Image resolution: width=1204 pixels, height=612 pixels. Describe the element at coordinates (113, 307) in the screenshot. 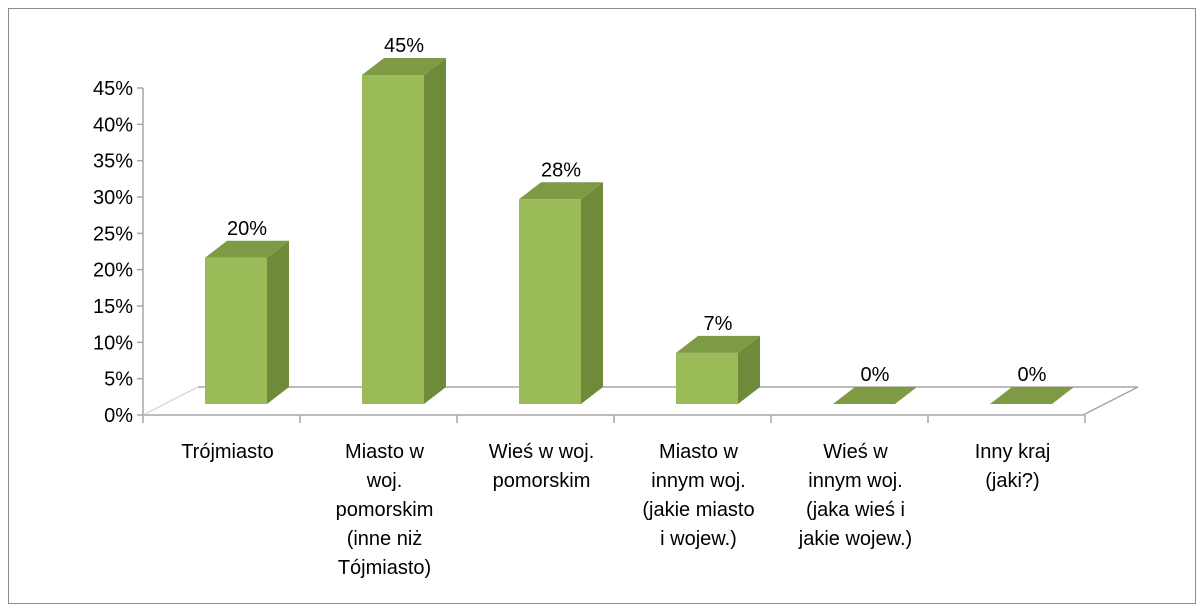

I see `y-tick-label: 15%` at that location.